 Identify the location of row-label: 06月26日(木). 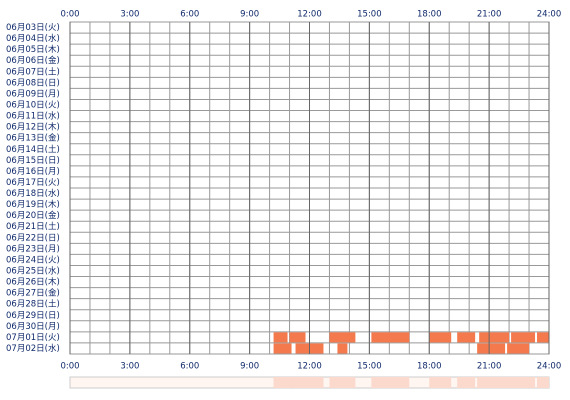
(33, 282).